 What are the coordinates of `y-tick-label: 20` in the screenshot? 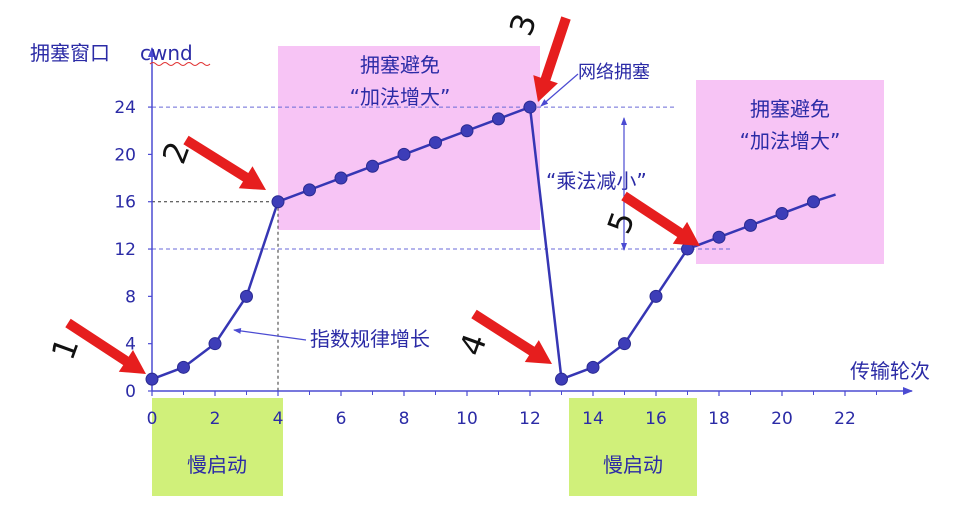 It's located at (125, 155).